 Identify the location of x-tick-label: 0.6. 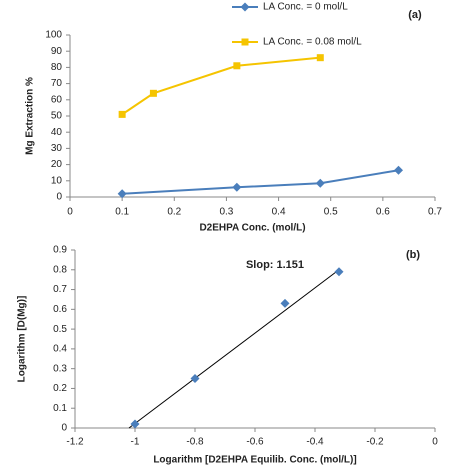
(383, 212).